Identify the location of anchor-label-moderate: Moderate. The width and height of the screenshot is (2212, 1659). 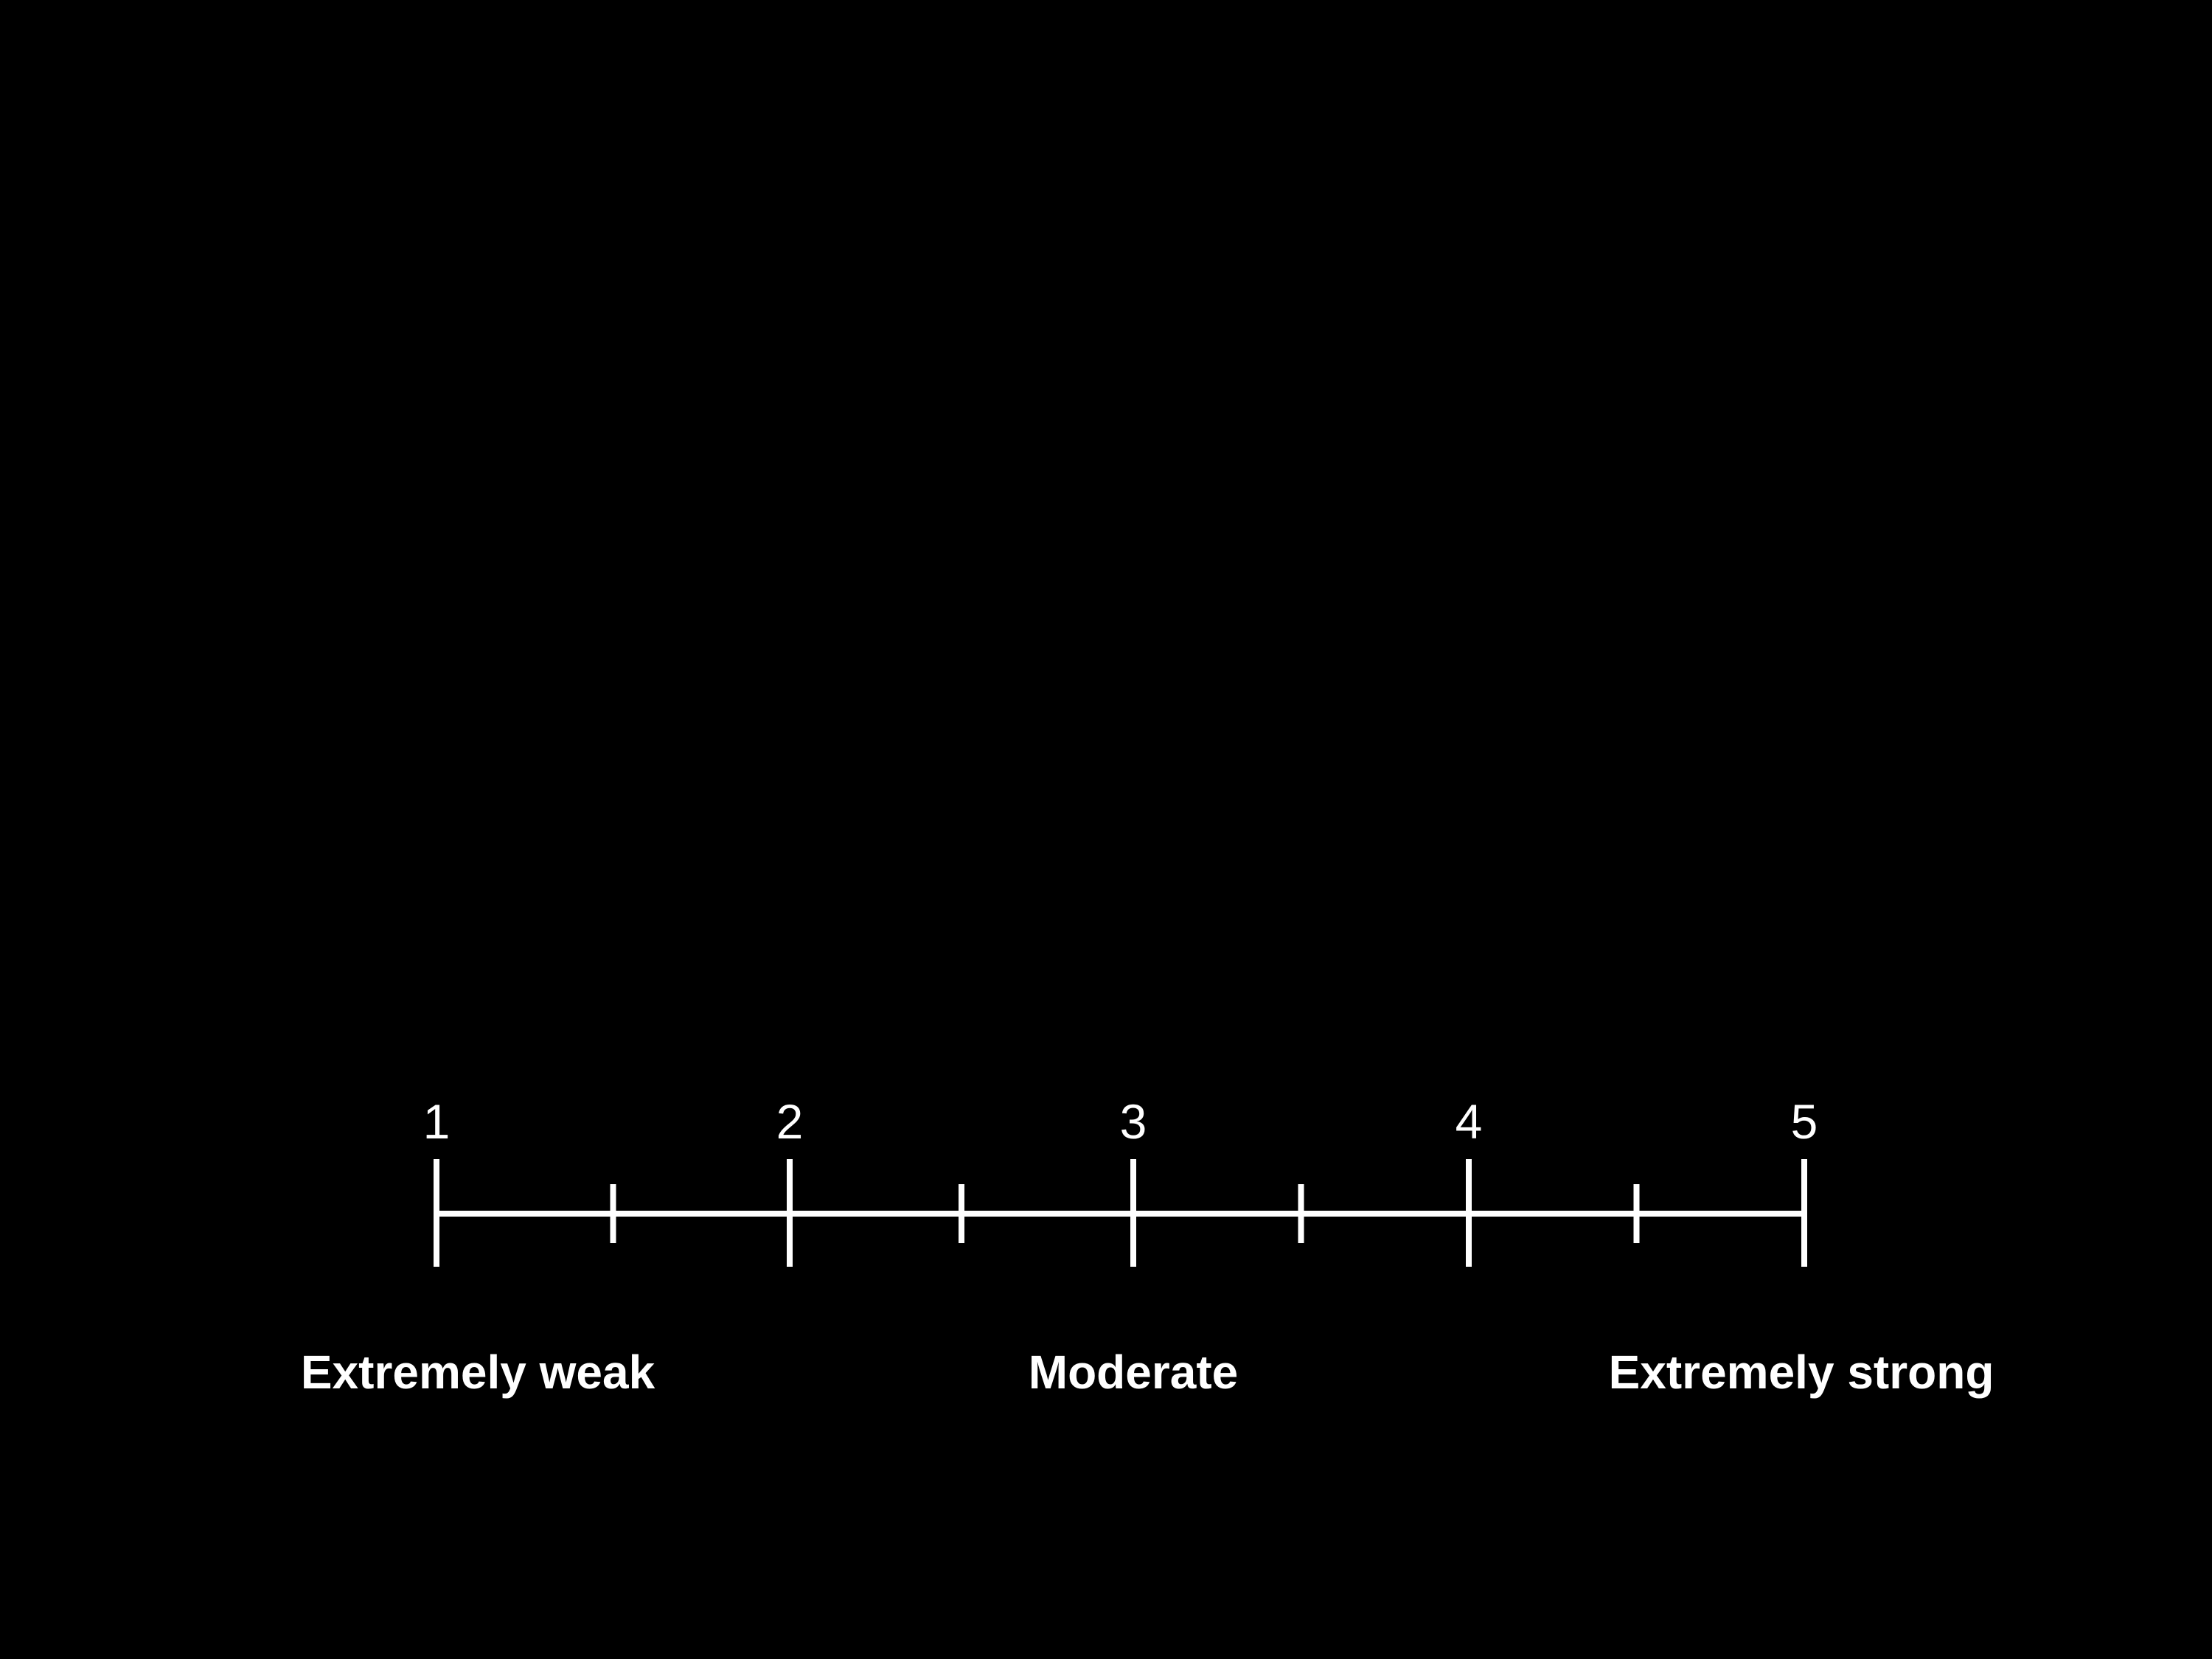
(1134, 1372).